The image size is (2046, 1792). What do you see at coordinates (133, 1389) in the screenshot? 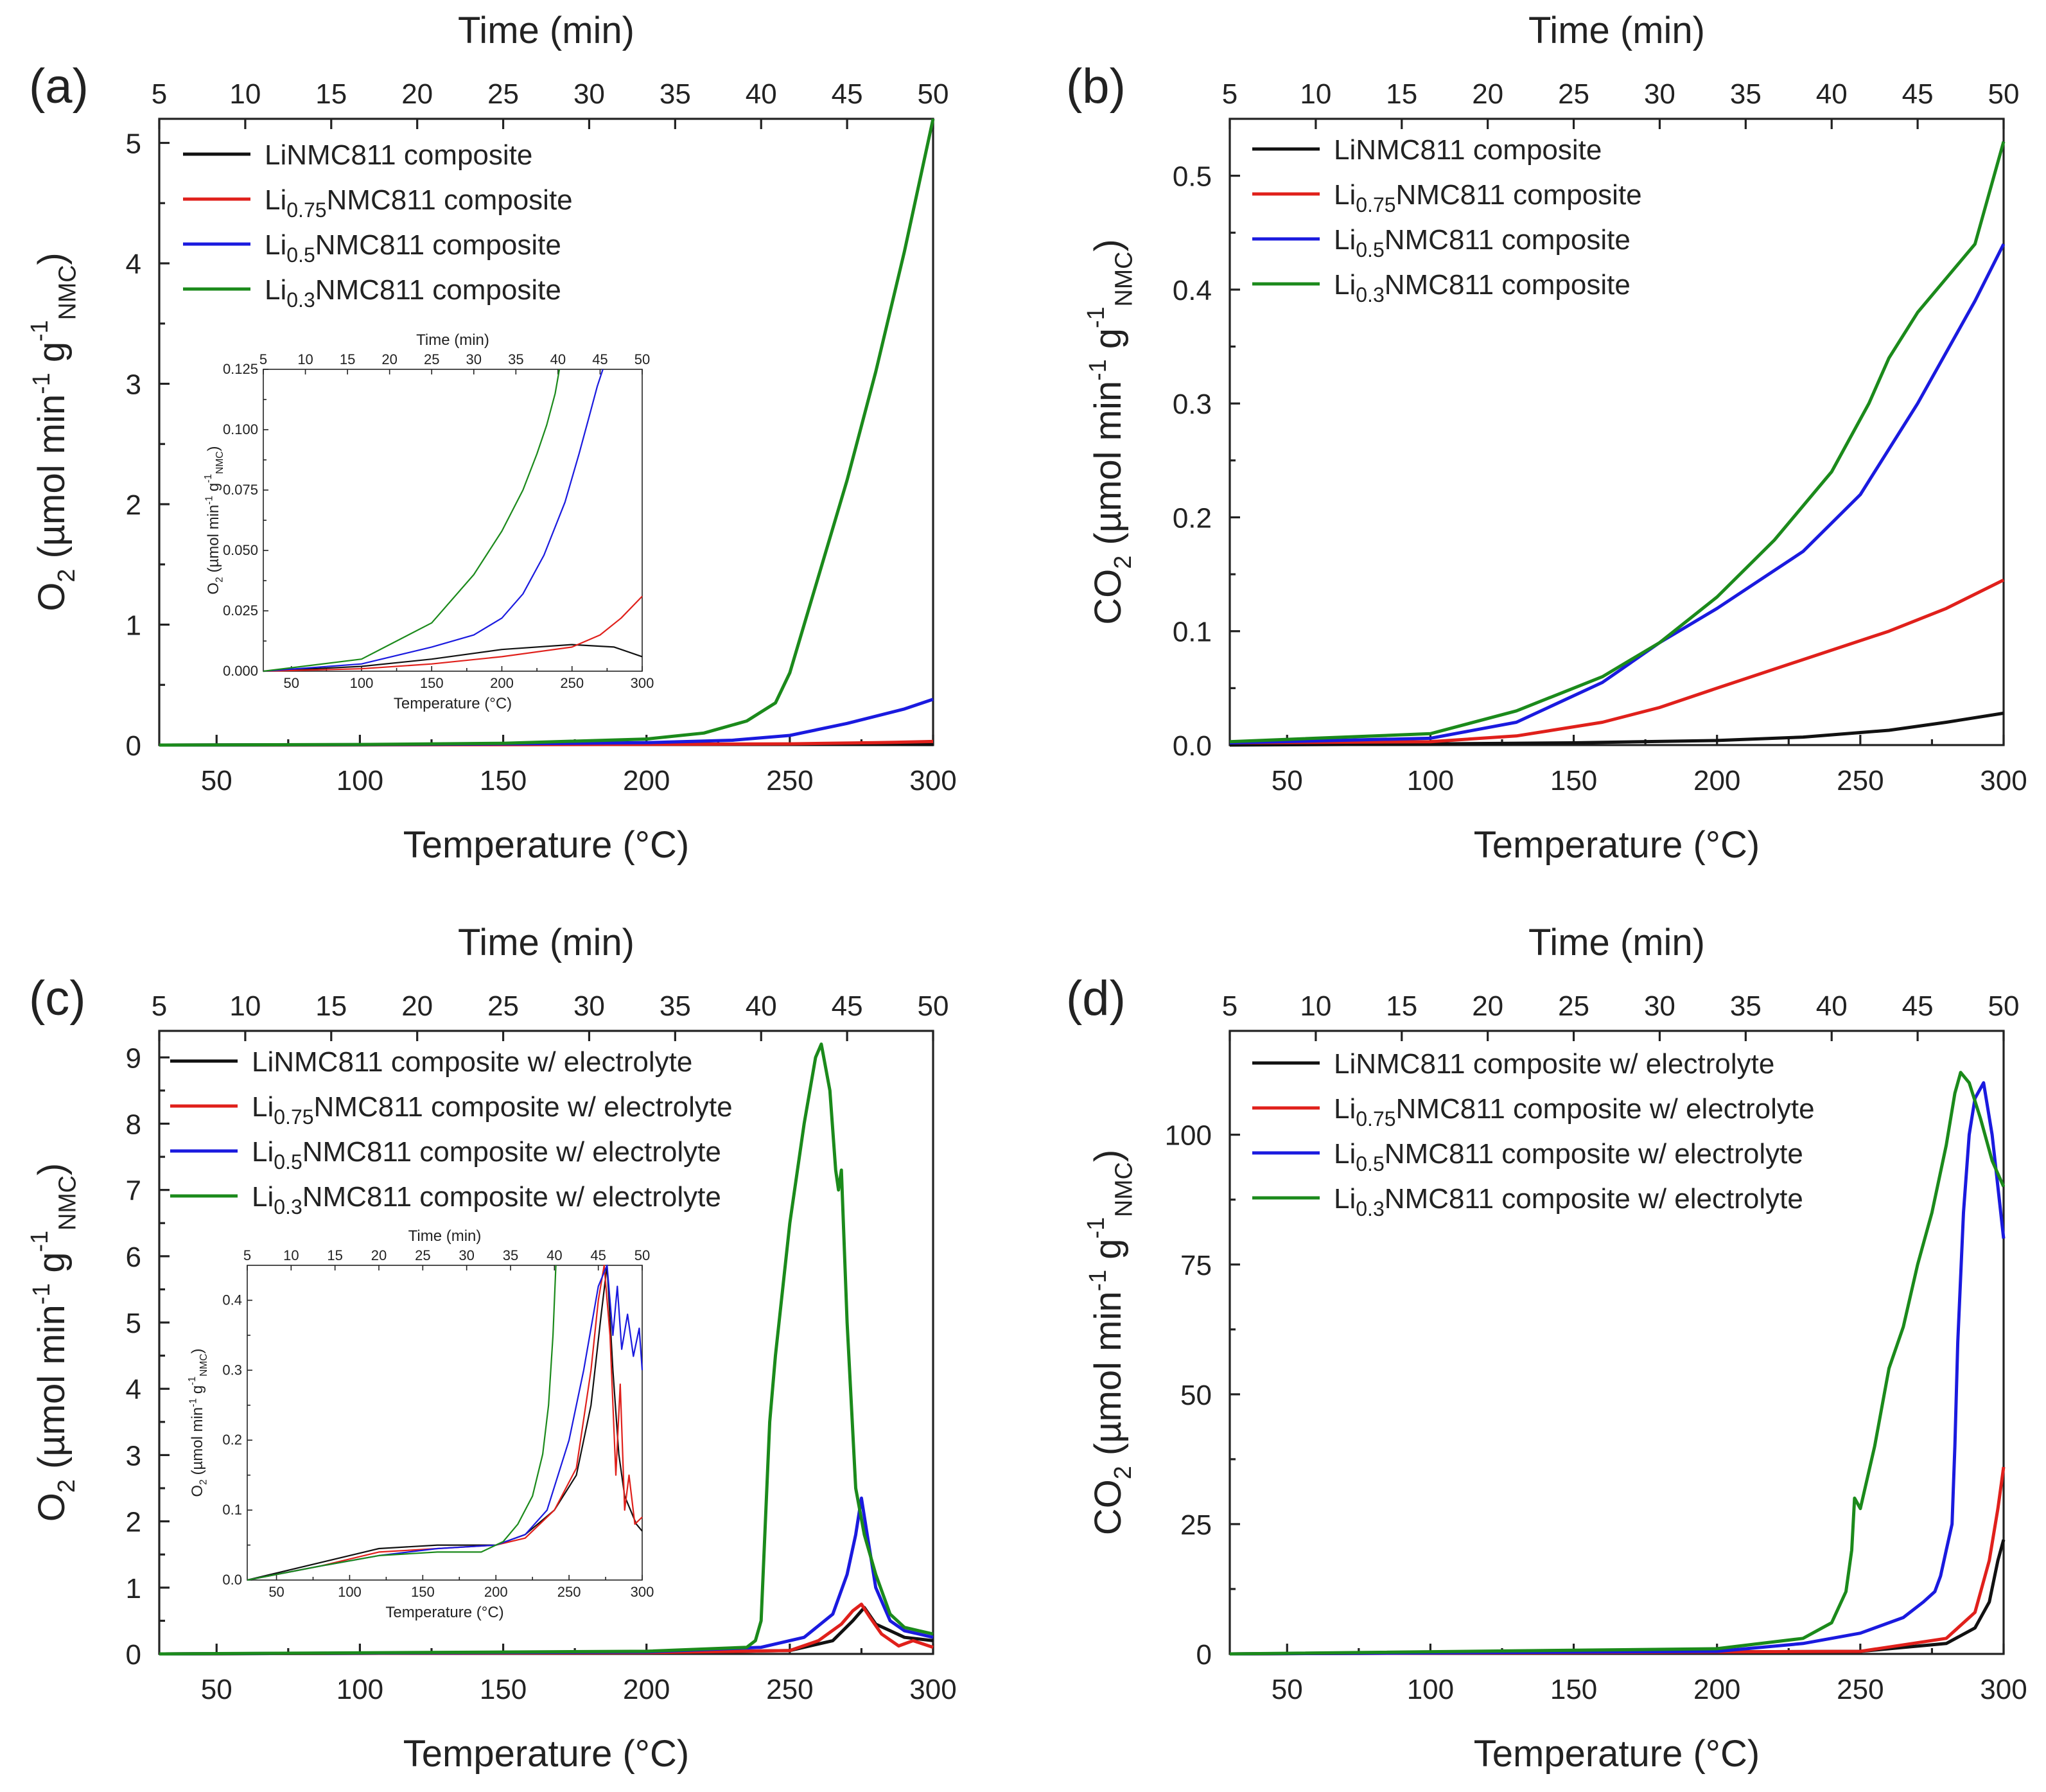
I see `y-tick-label: 4` at bounding box center [133, 1389].